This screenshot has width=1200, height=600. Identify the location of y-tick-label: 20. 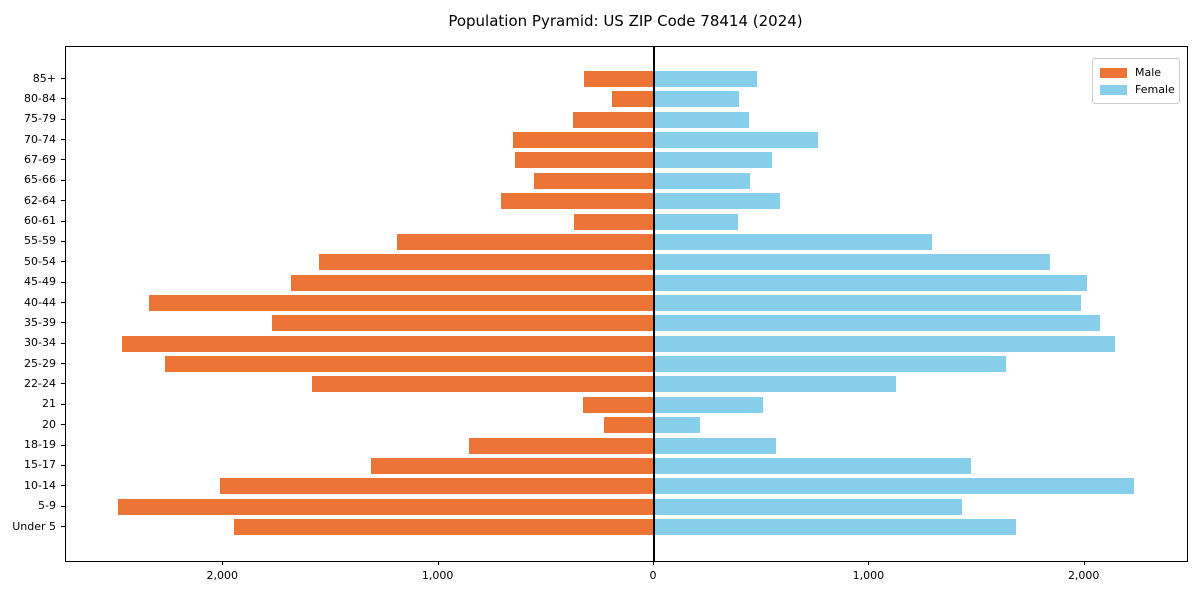
(49, 424).